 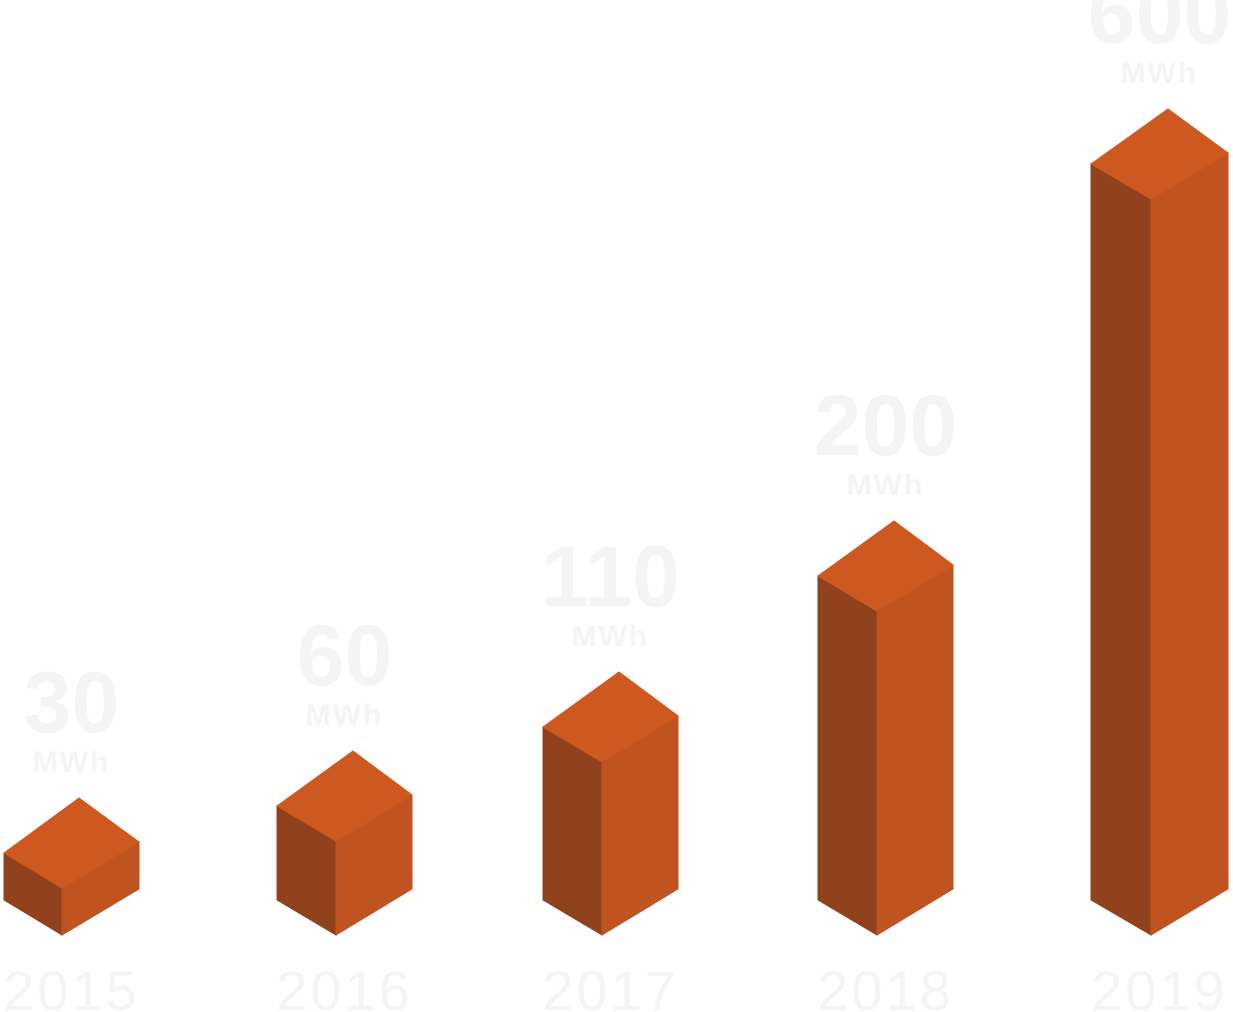 What do you see at coordinates (610, 985) in the screenshot?
I see `category-label: 2017` at bounding box center [610, 985].